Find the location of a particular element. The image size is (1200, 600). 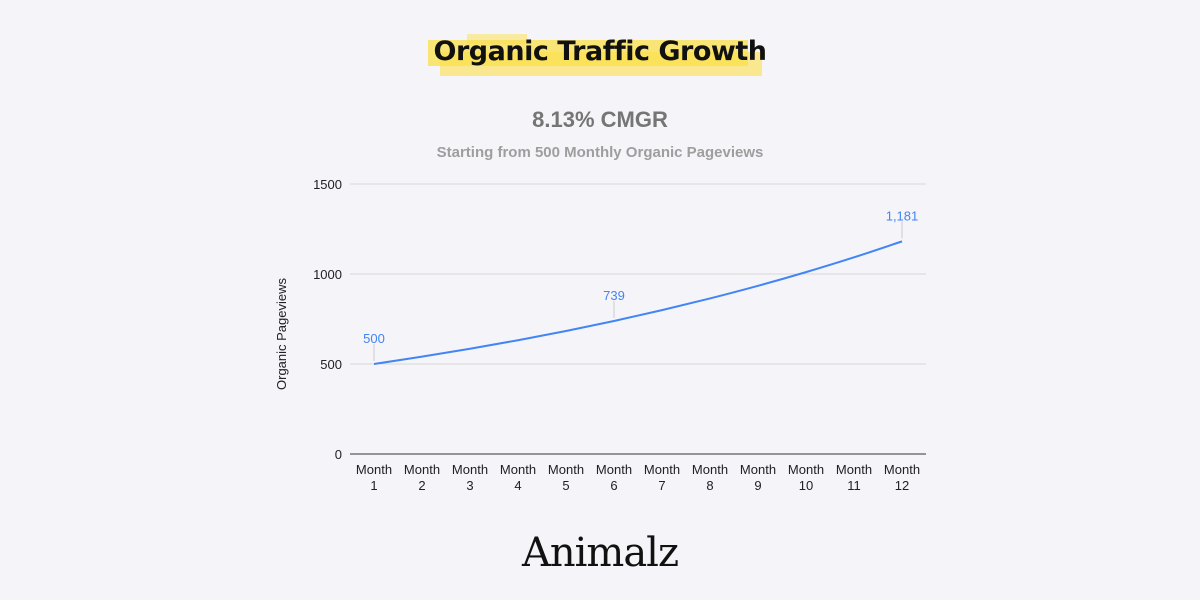

y-axis-label: Organic Pageviews is located at coordinates (281, 334).